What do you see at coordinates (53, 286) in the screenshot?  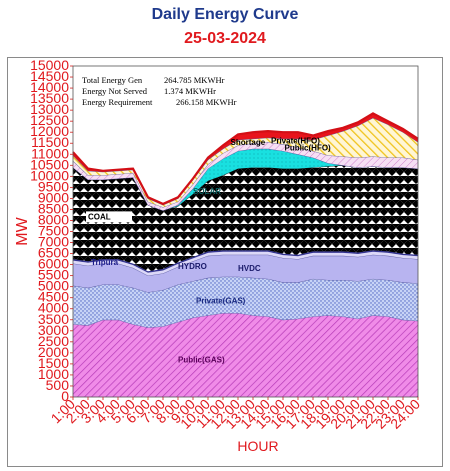 I see `y-tick-label: 5000` at bounding box center [53, 286].